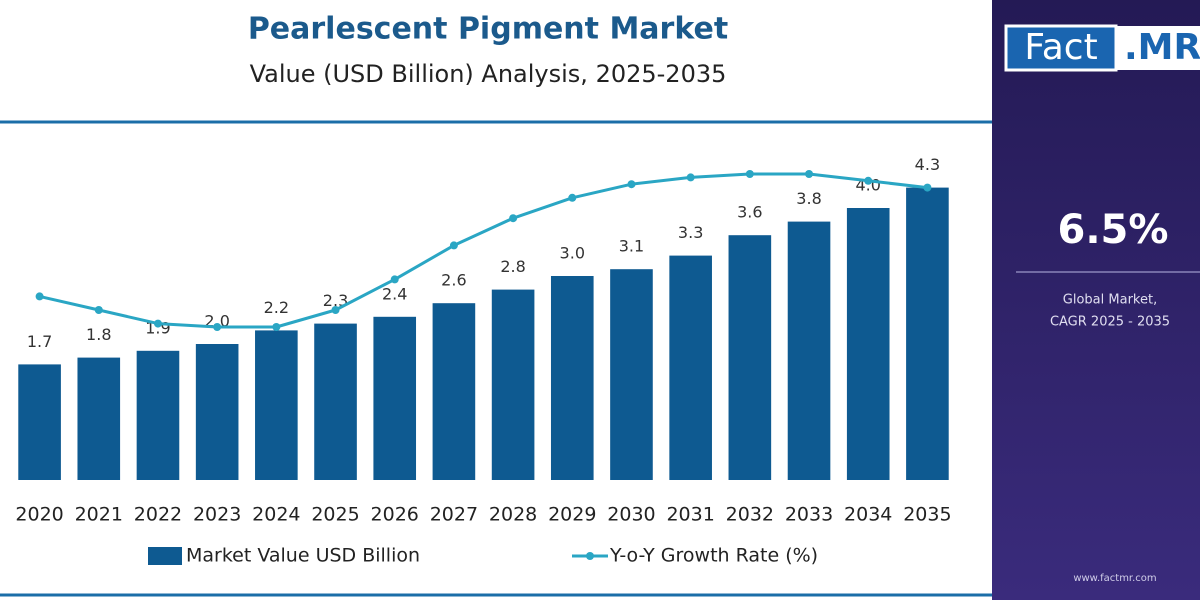 The image size is (1200, 600). I want to click on x-tick-label: 2033, so click(809, 515).